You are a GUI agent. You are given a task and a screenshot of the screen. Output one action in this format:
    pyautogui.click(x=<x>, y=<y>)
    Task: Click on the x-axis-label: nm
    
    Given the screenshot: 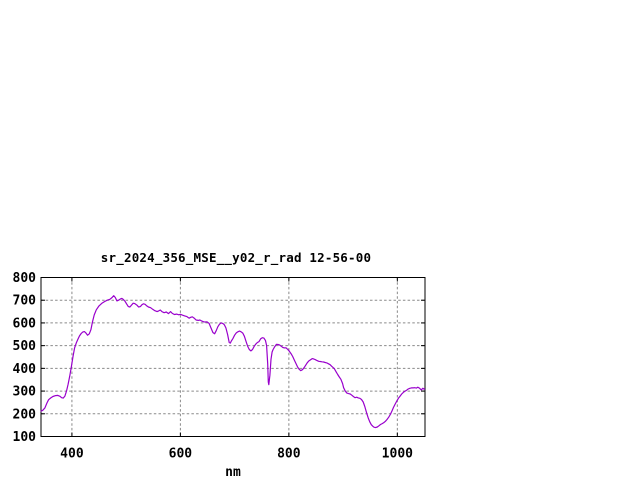 What is the action you would take?
    pyautogui.click(x=233, y=472)
    